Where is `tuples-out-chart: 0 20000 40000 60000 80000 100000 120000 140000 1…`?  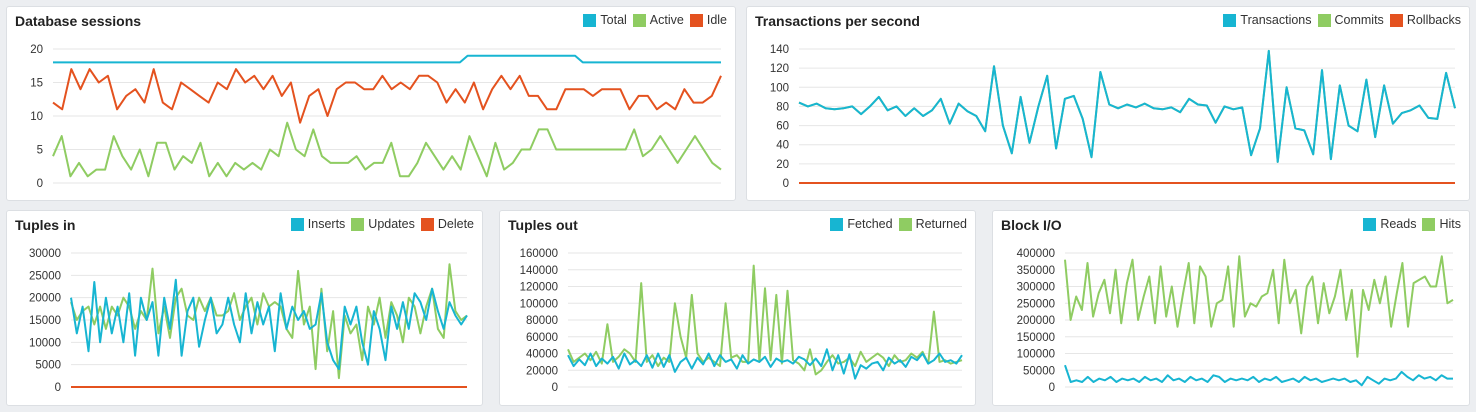 tuples-out-chart: 0 20000 40000 60000 80000 100000 120000 140000 1… is located at coordinates (741, 321).